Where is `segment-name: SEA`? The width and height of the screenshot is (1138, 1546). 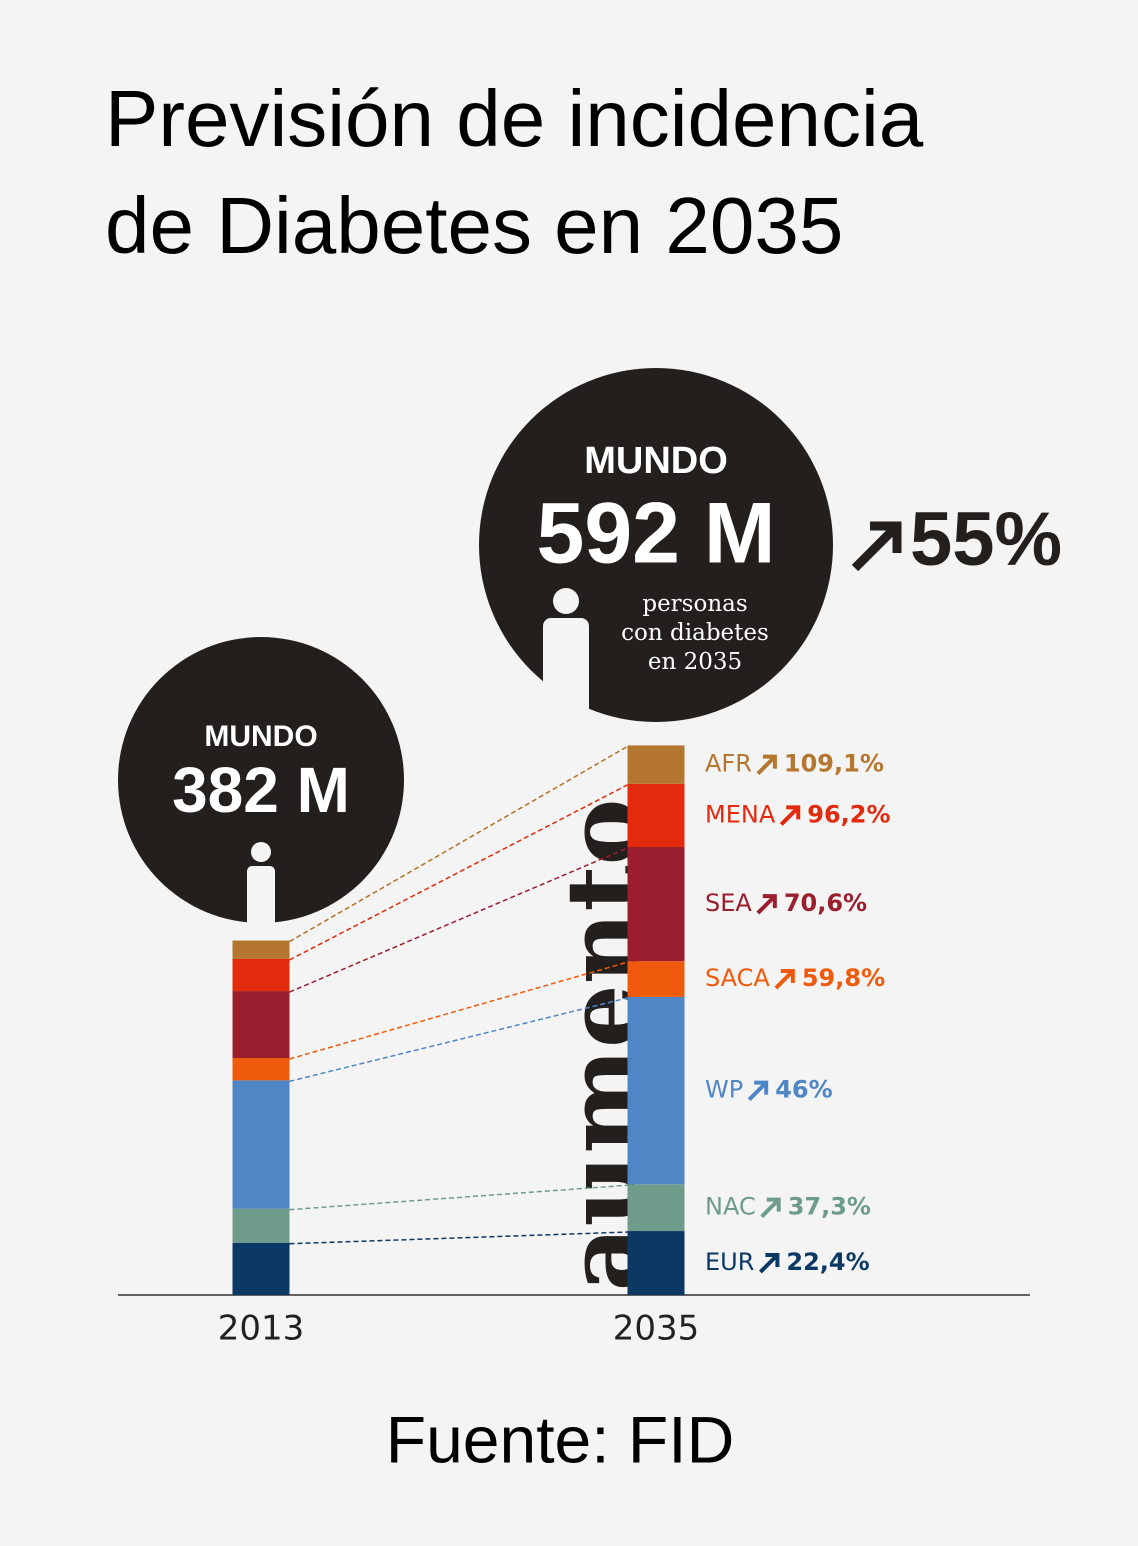 segment-name: SEA is located at coordinates (728, 903).